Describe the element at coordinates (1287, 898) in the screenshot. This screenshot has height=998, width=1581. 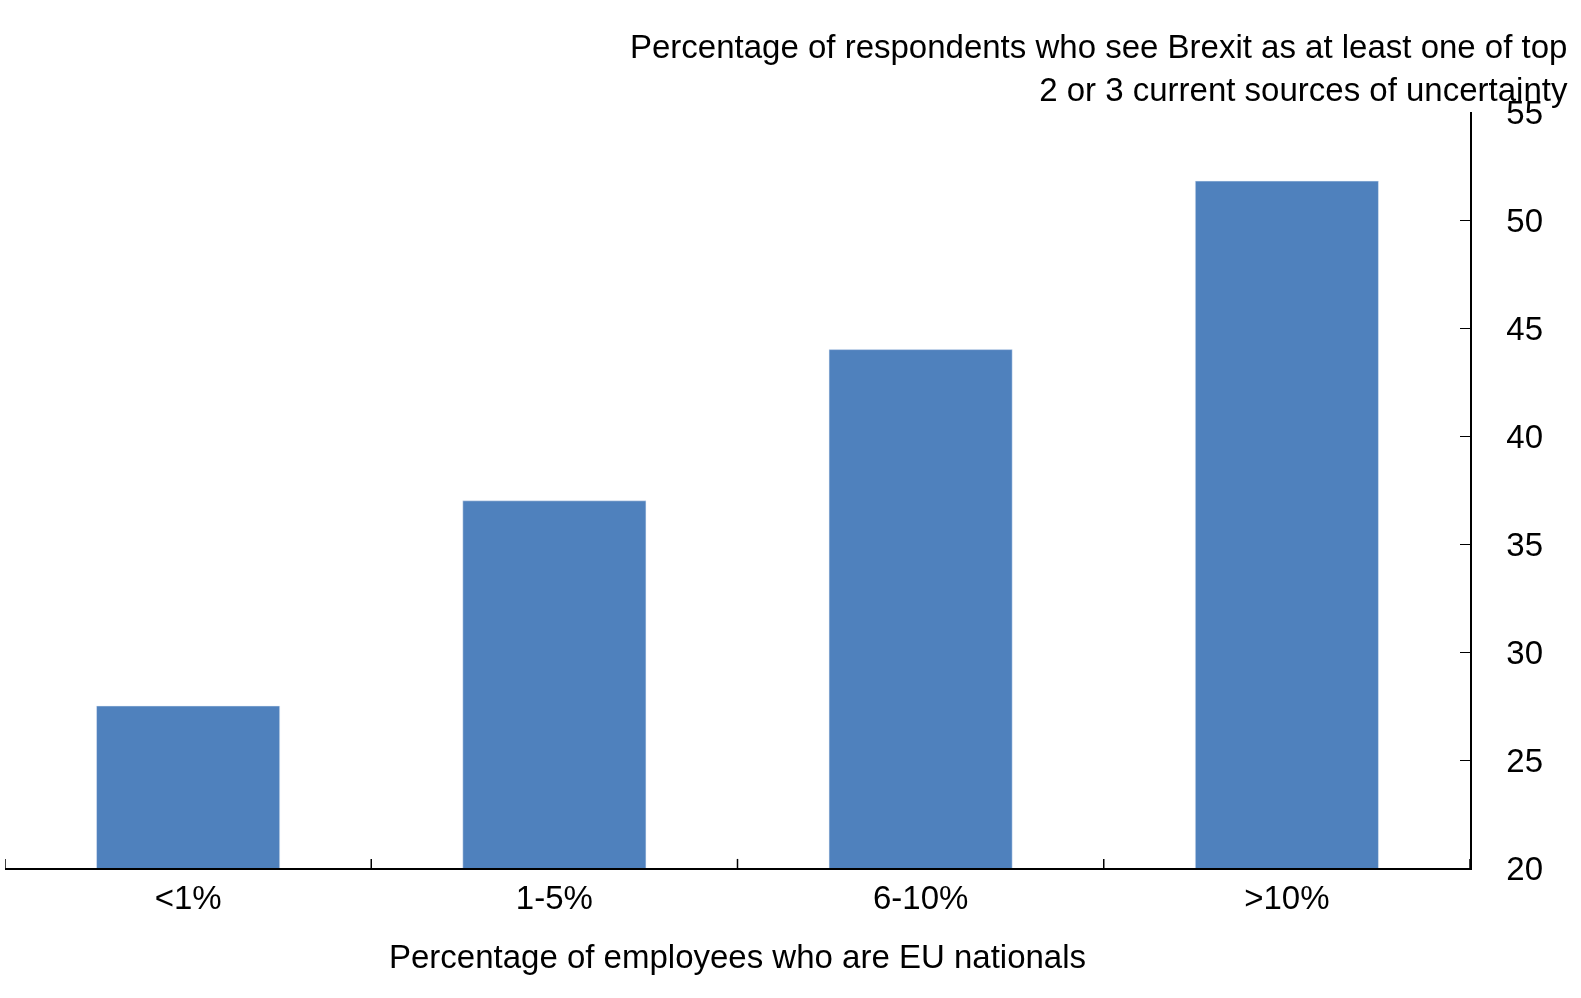
I see `x-tick-label: >10%` at that location.